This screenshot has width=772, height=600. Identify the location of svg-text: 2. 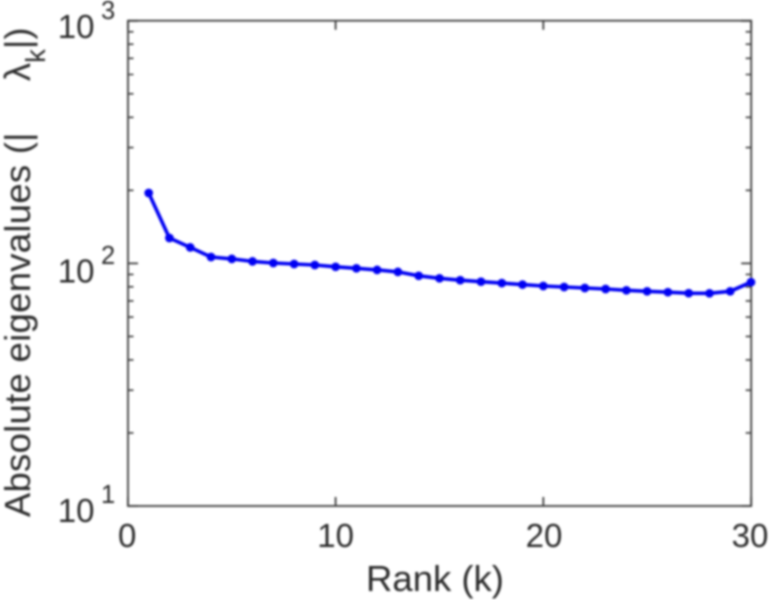
(108, 256).